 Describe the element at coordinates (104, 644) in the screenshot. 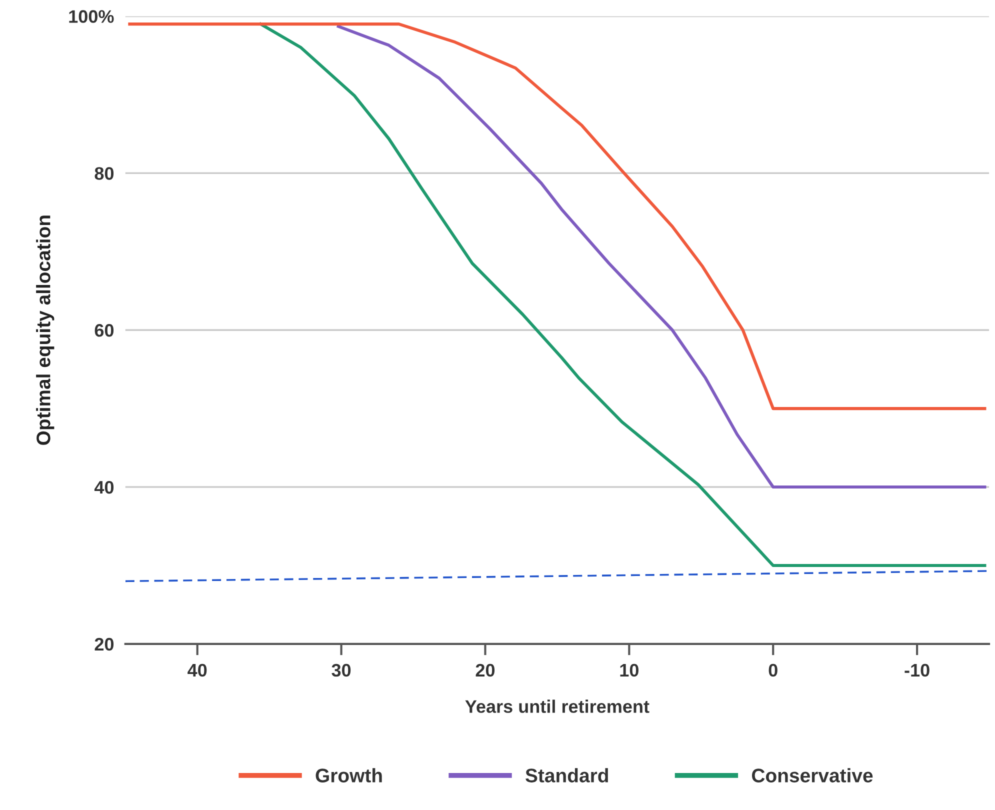

I see `y-tick-label: 20` at that location.